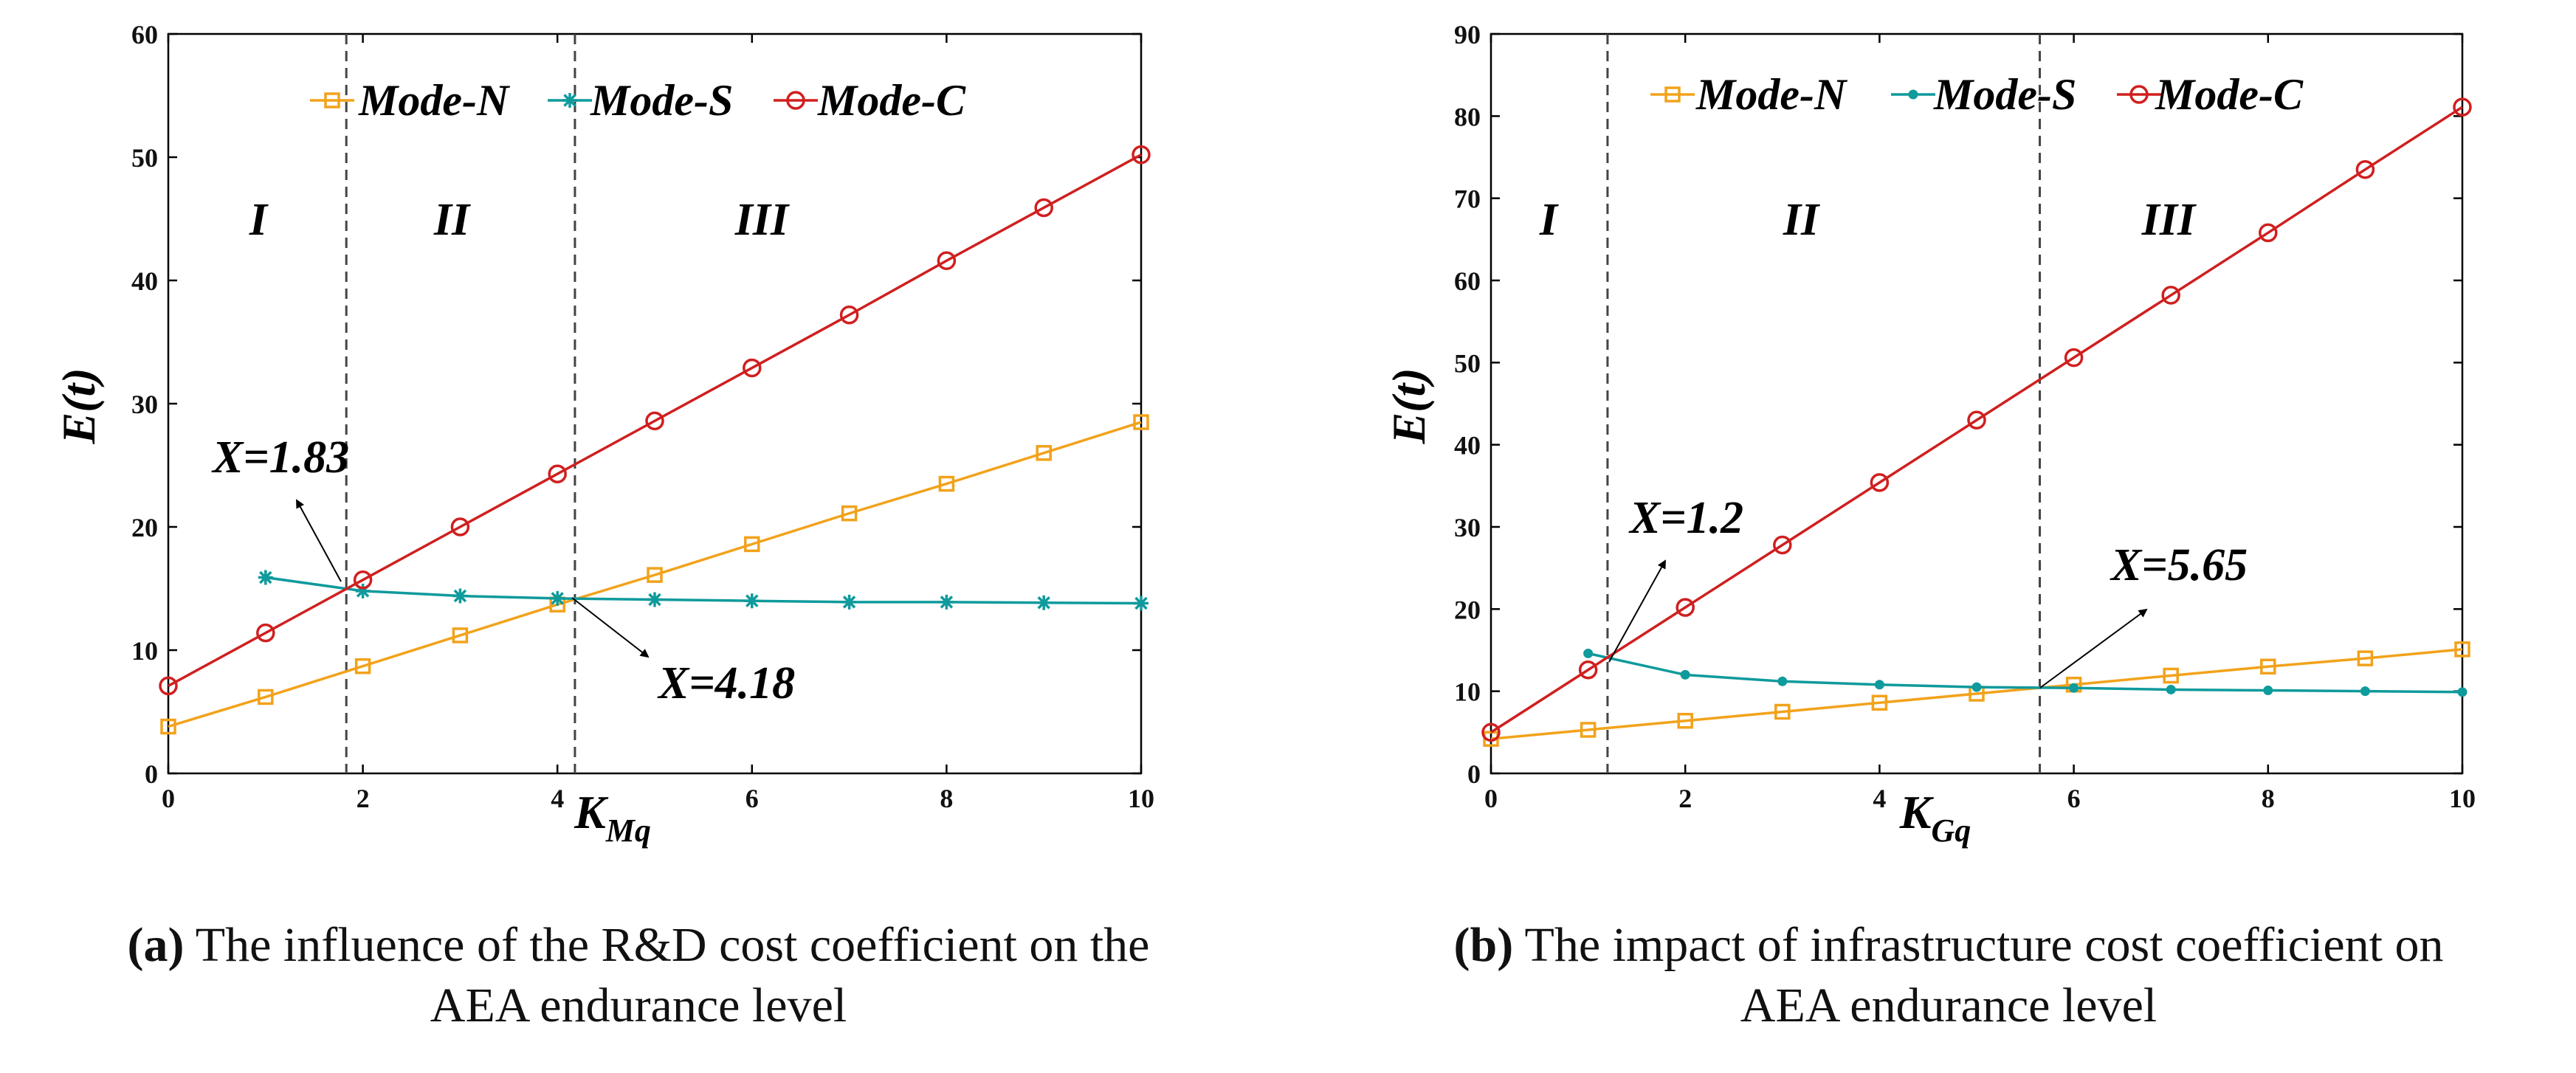  Describe the element at coordinates (78, 406) in the screenshot. I see `y-axis-label-a: E(t)` at that location.